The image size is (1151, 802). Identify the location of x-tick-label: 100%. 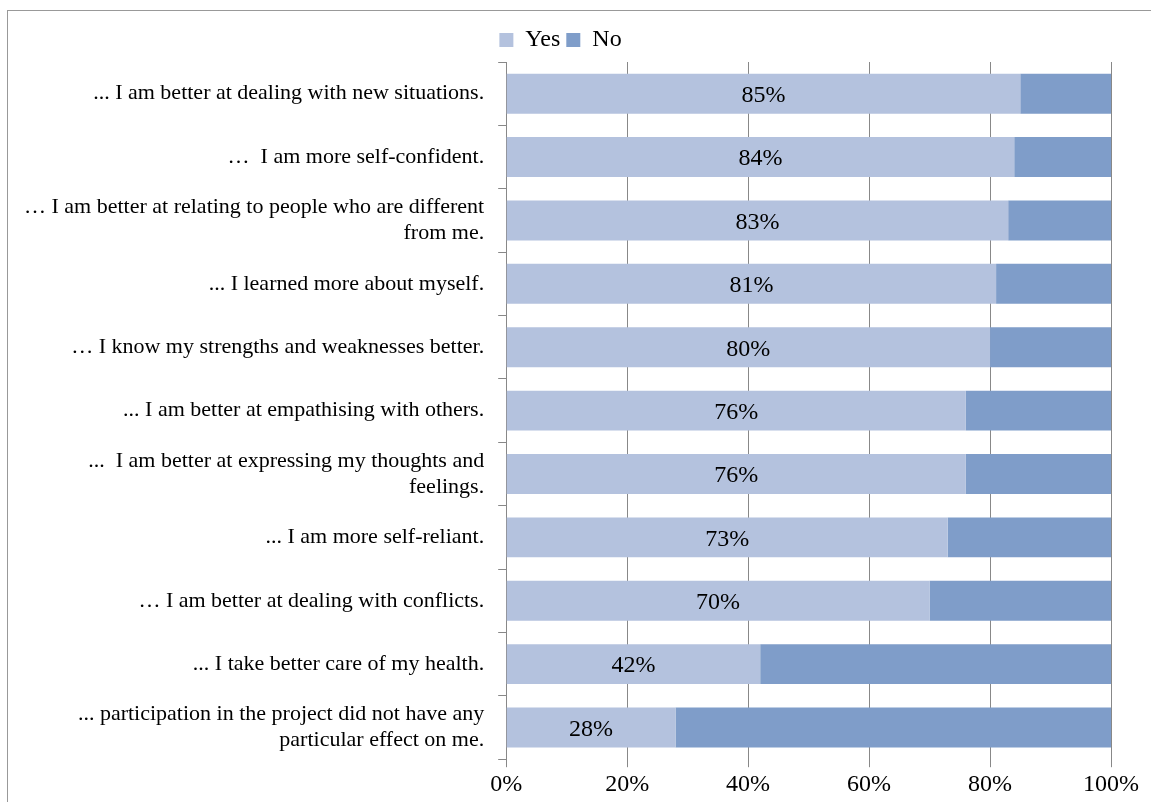
(1111, 782).